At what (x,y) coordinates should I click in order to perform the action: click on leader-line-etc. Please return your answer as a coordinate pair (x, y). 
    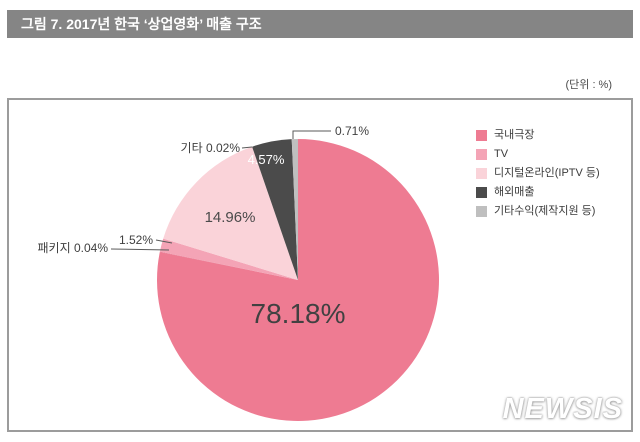
    Looking at the image, I should click on (247, 147).